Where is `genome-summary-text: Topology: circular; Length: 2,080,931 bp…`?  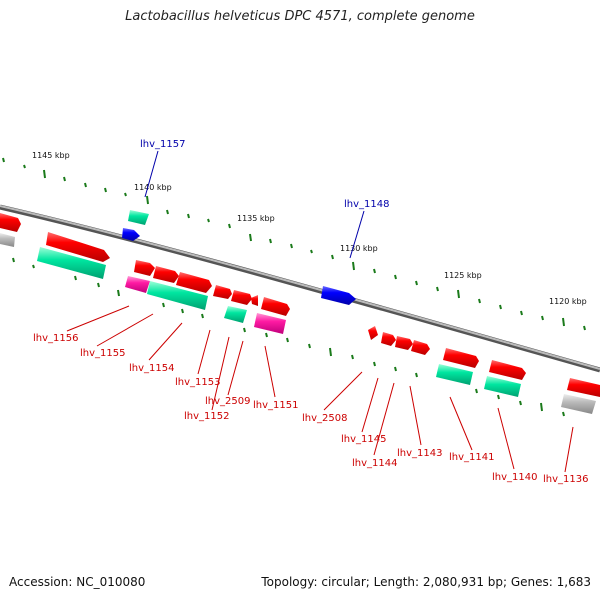 genome-summary-text: Topology: circular; Length: 2,080,931 bp… is located at coordinates (426, 582).